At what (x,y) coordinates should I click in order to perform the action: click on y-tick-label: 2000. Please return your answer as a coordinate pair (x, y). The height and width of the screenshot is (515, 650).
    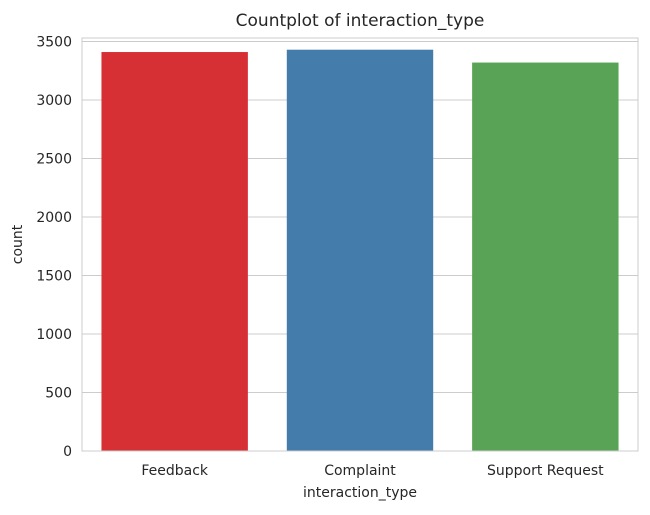
    Looking at the image, I should click on (54, 218).